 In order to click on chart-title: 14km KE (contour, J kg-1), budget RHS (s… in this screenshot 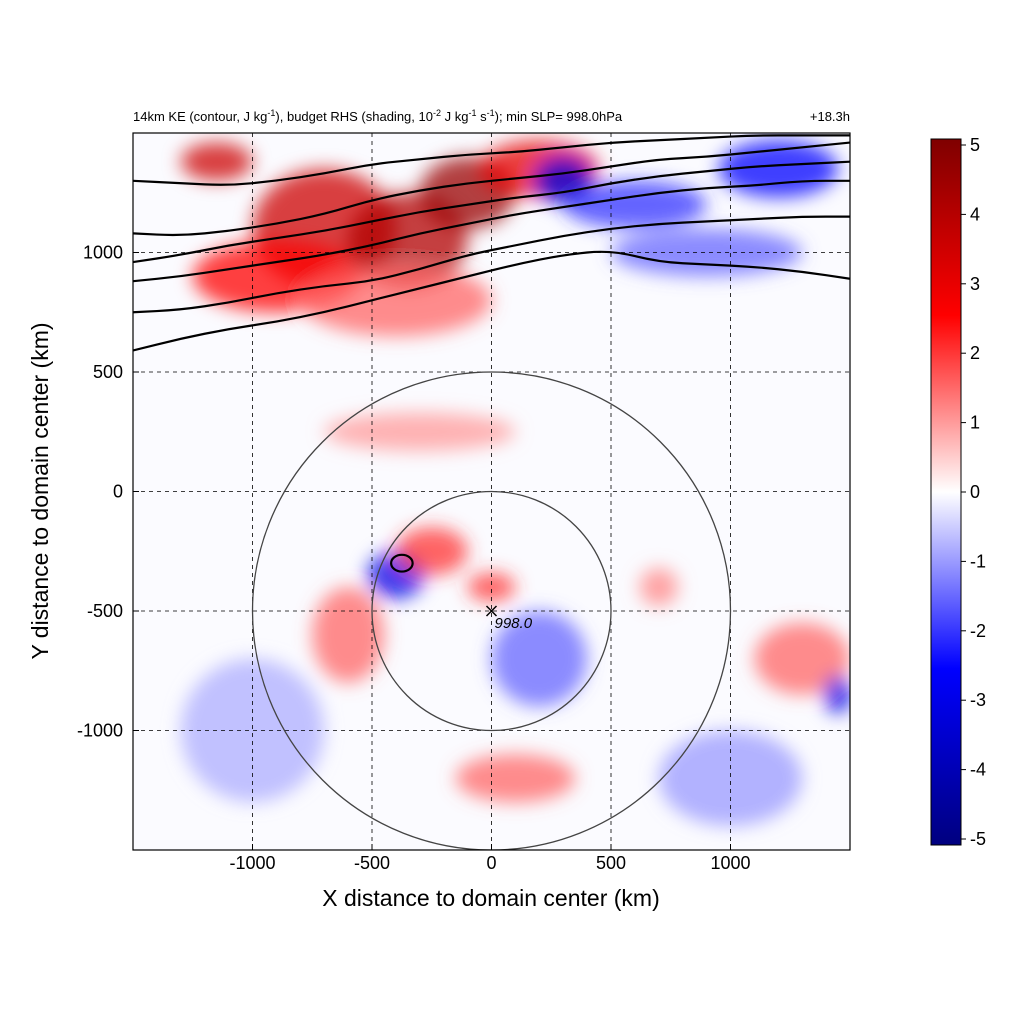, I will do `click(378, 116)`.